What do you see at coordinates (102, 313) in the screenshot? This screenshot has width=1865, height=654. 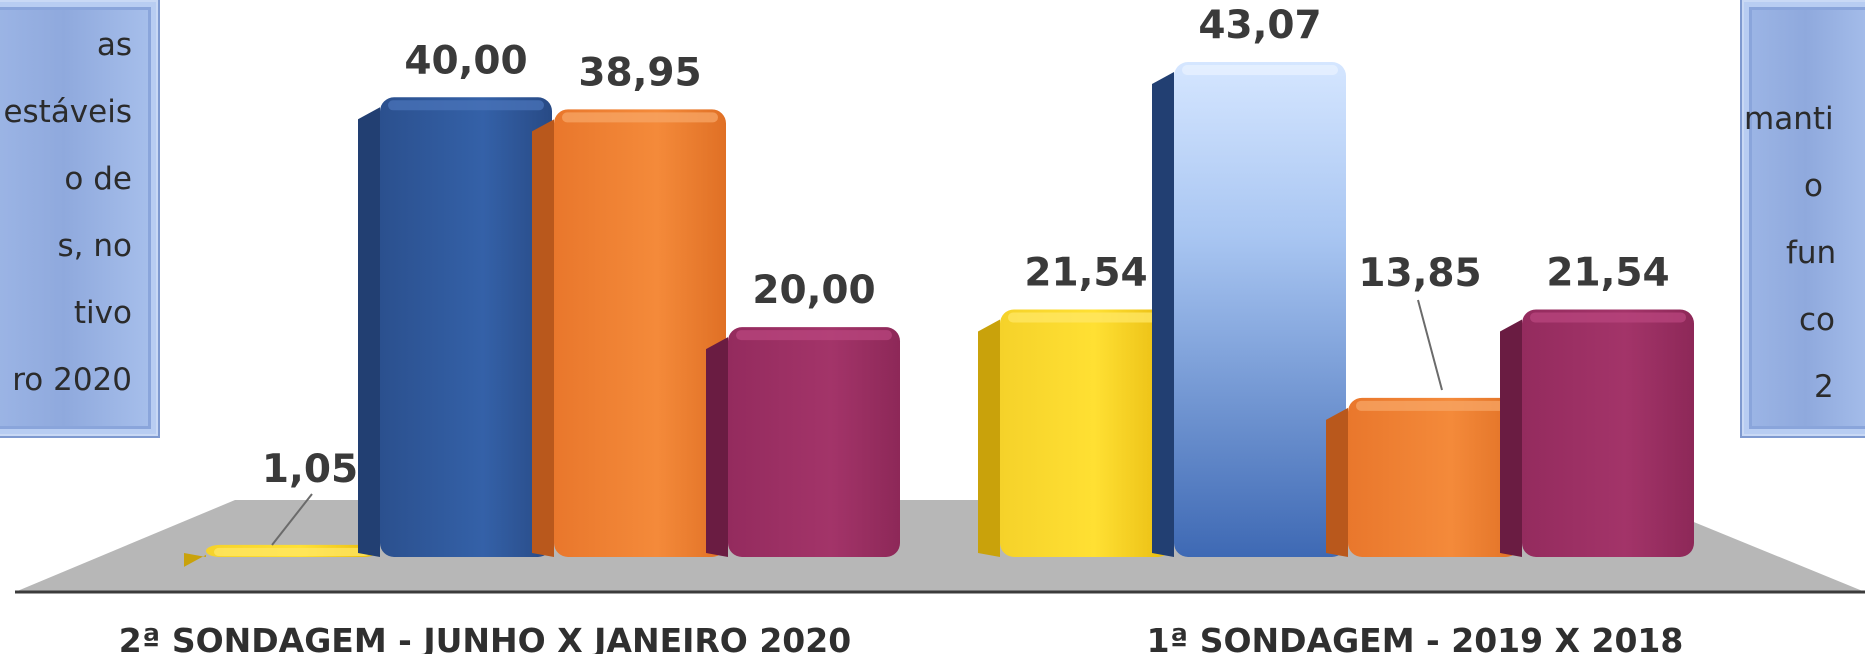 I see `left-note-line: tivo` at bounding box center [102, 313].